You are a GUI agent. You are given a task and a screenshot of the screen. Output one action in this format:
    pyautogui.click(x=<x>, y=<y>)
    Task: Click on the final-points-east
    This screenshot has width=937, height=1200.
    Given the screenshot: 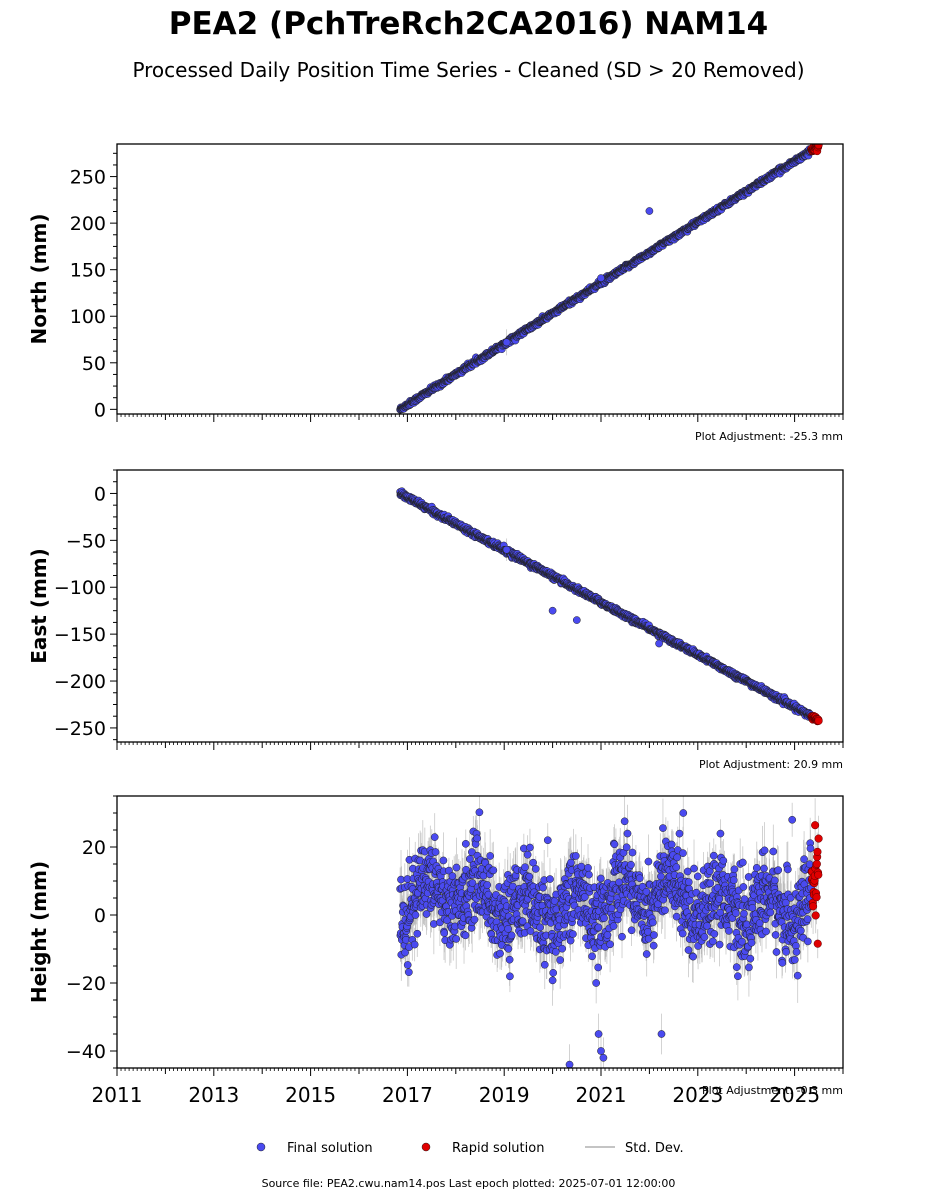 What is the action you would take?
    pyautogui.click(x=606, y=604)
    